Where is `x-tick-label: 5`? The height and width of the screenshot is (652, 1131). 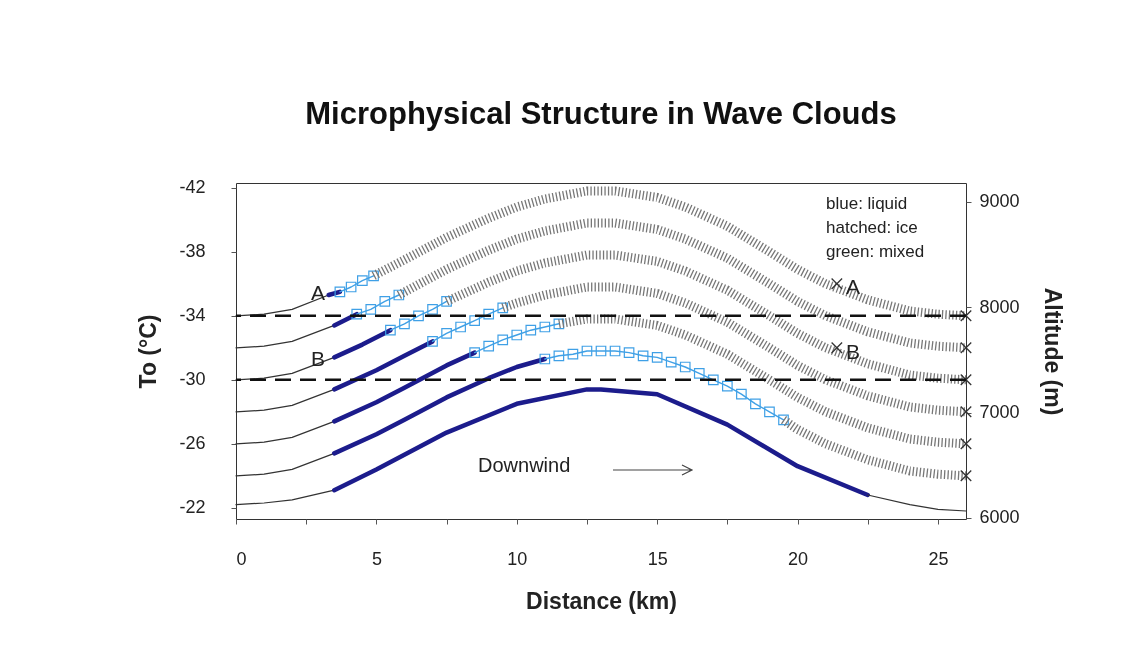 x-tick-label: 5 is located at coordinates (376, 558).